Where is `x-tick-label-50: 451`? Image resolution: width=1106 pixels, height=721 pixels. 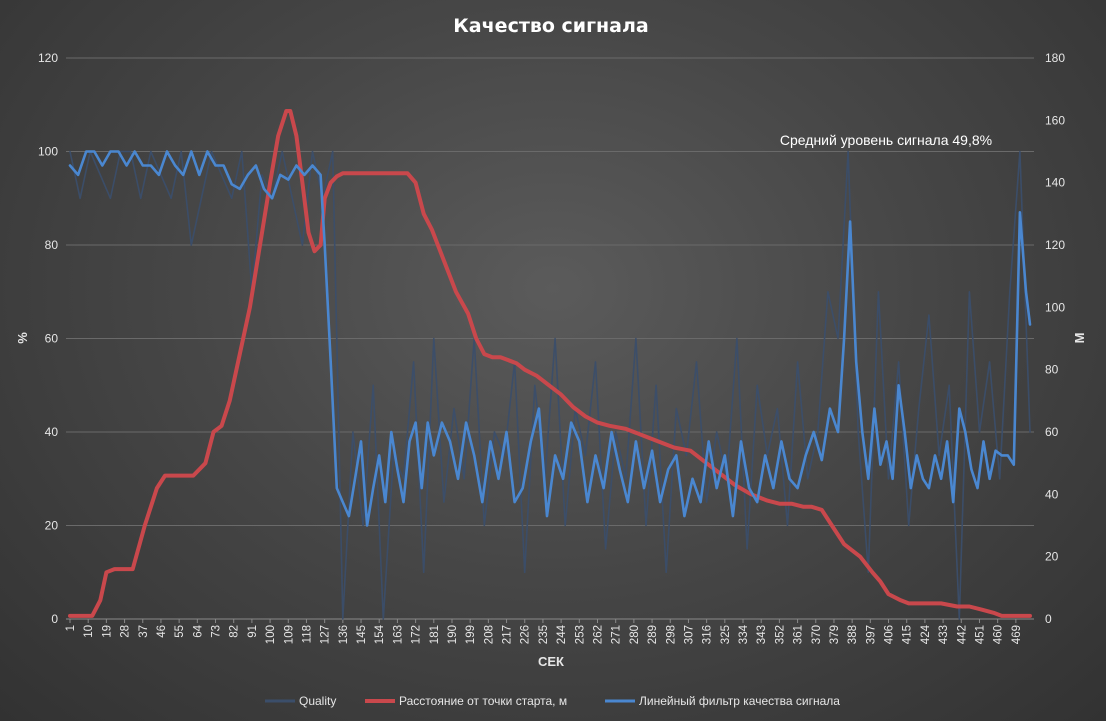
x-tick-label-50: 451 is located at coordinates (980, 634).